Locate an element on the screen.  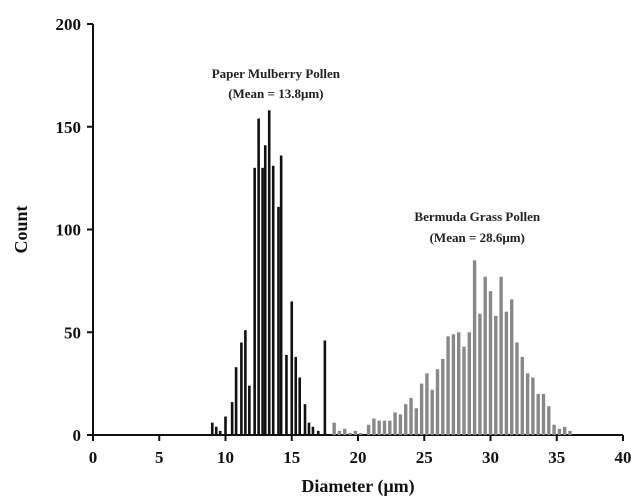
annotation-paper-mulberry-mean: (Mean = 13.8μm) is located at coordinates (275, 93).